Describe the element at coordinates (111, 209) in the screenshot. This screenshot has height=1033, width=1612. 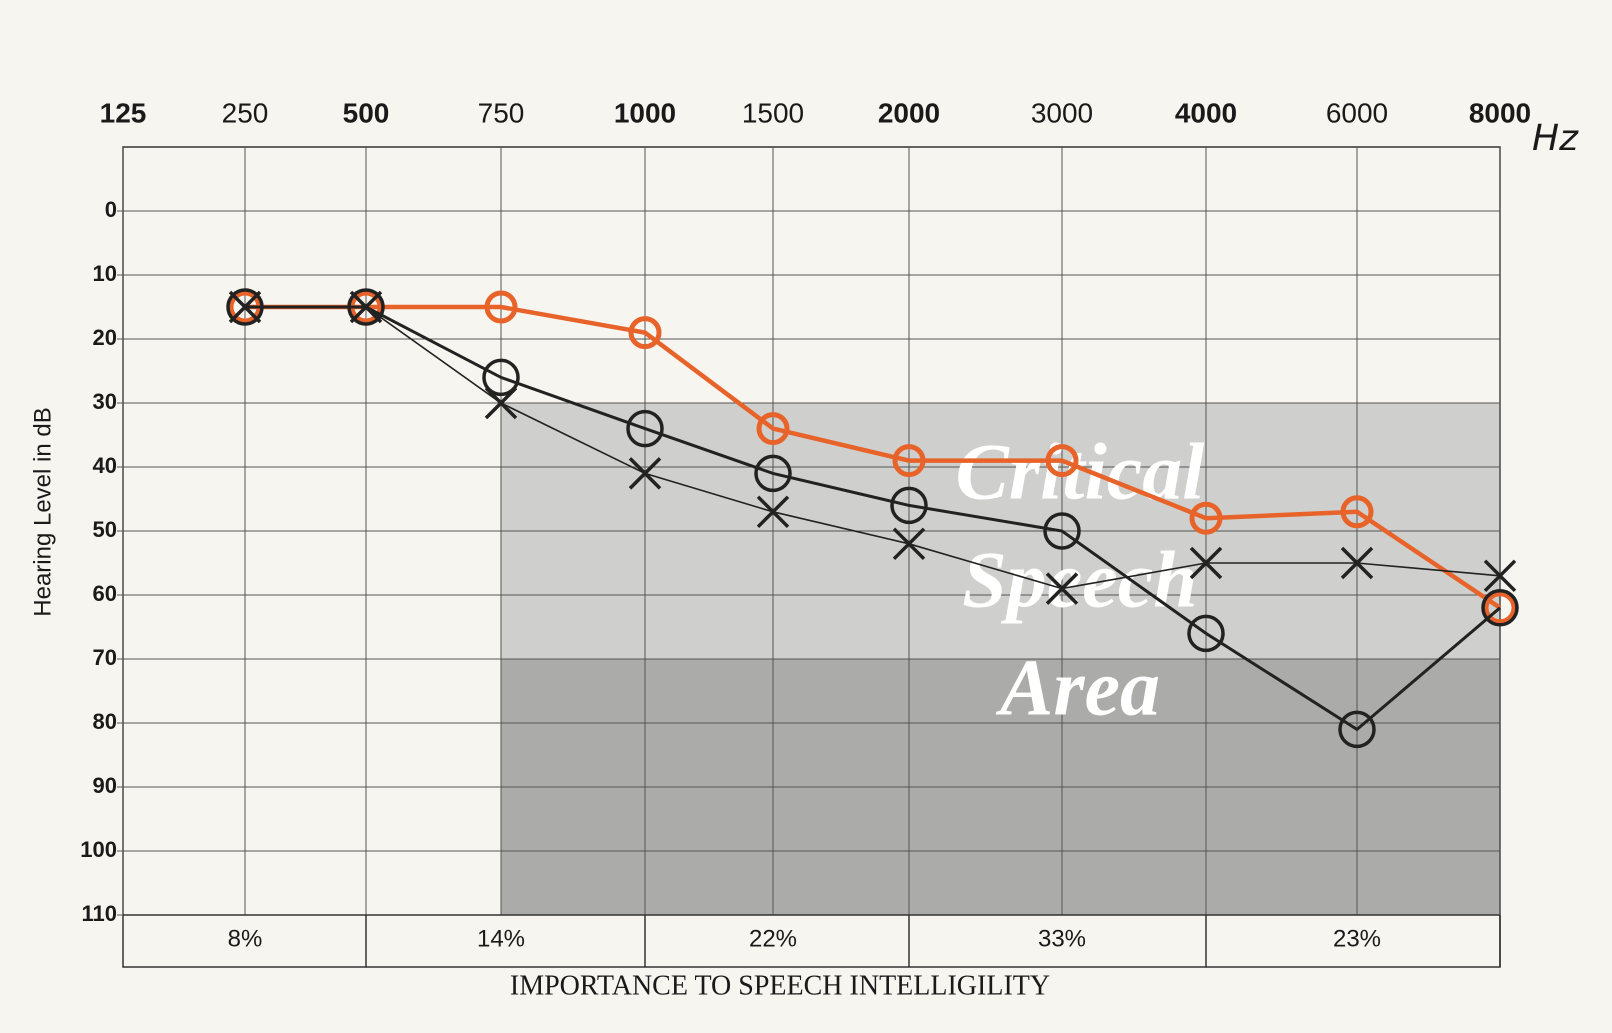
I see `y-tick-label: 0` at that location.